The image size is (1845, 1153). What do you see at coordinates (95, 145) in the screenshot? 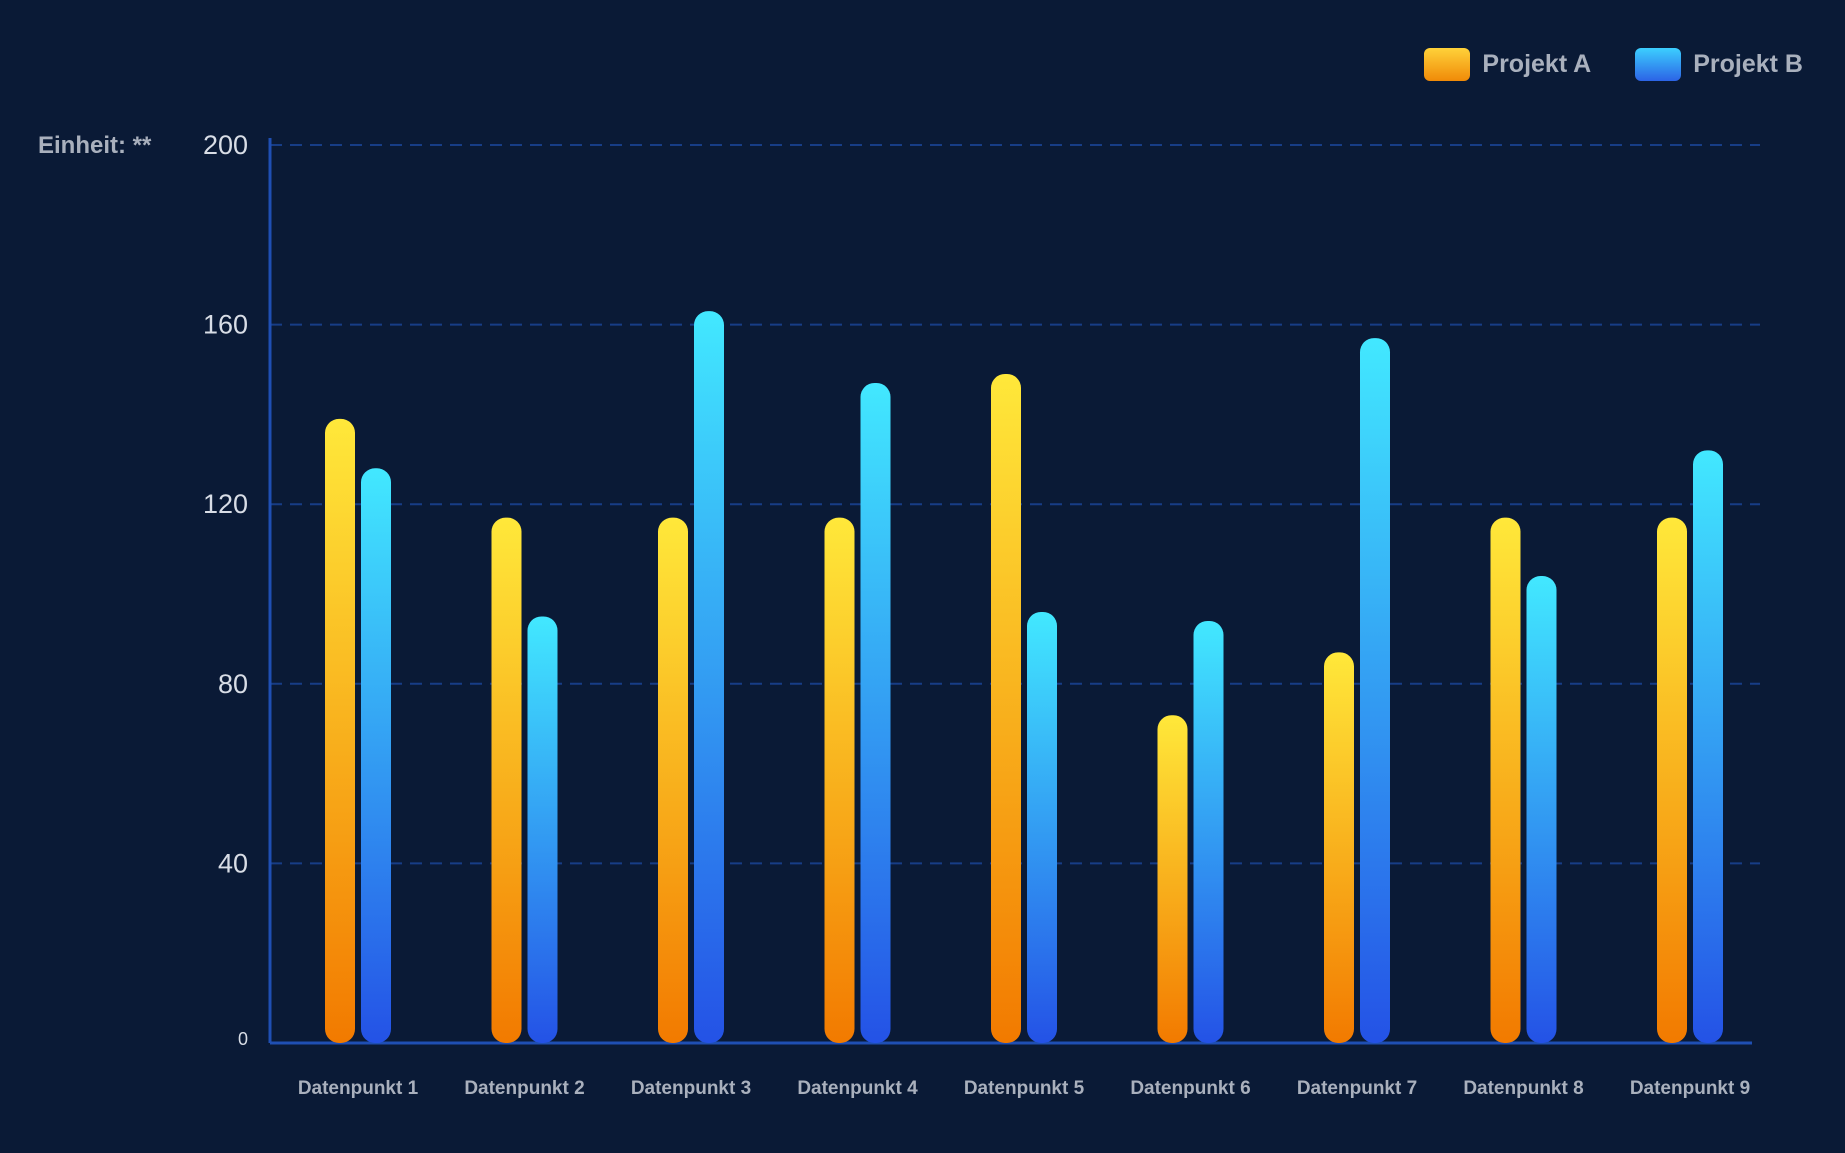
I see `unit-label: Einheit: **` at bounding box center [95, 145].